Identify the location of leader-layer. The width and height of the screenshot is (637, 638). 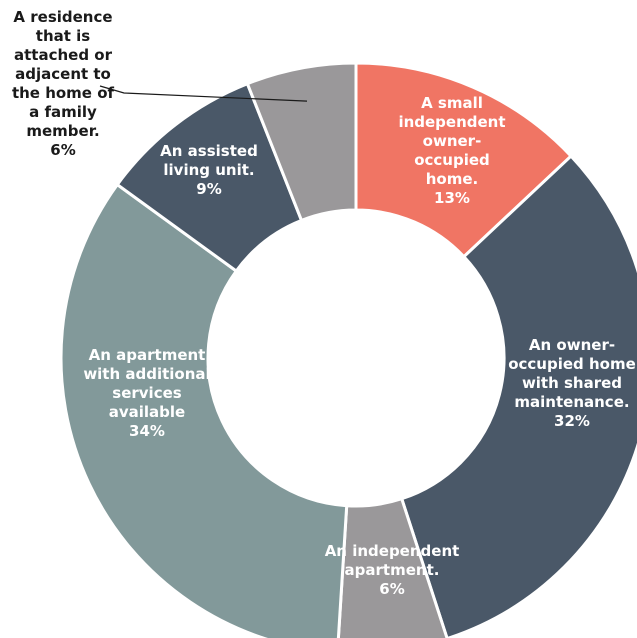
(203, 93).